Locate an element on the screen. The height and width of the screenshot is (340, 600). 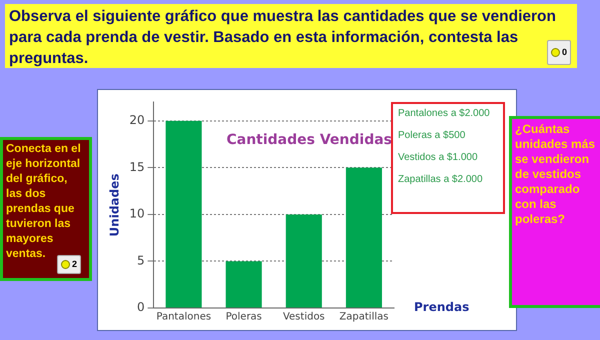
text: Cantidades Vendidas is located at coordinates (309, 140).